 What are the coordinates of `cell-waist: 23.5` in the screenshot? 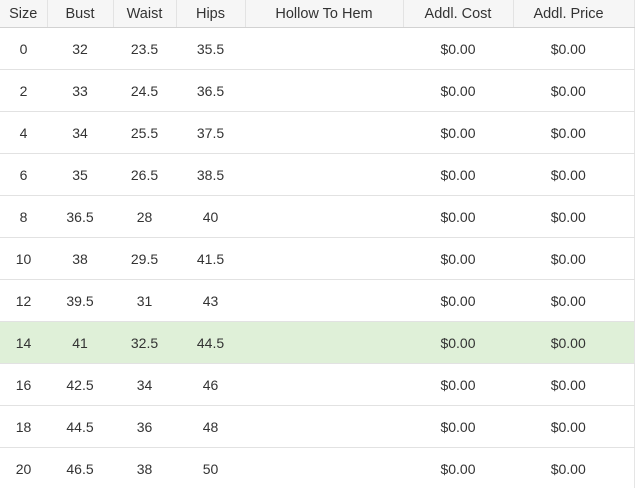 It's located at (144, 48).